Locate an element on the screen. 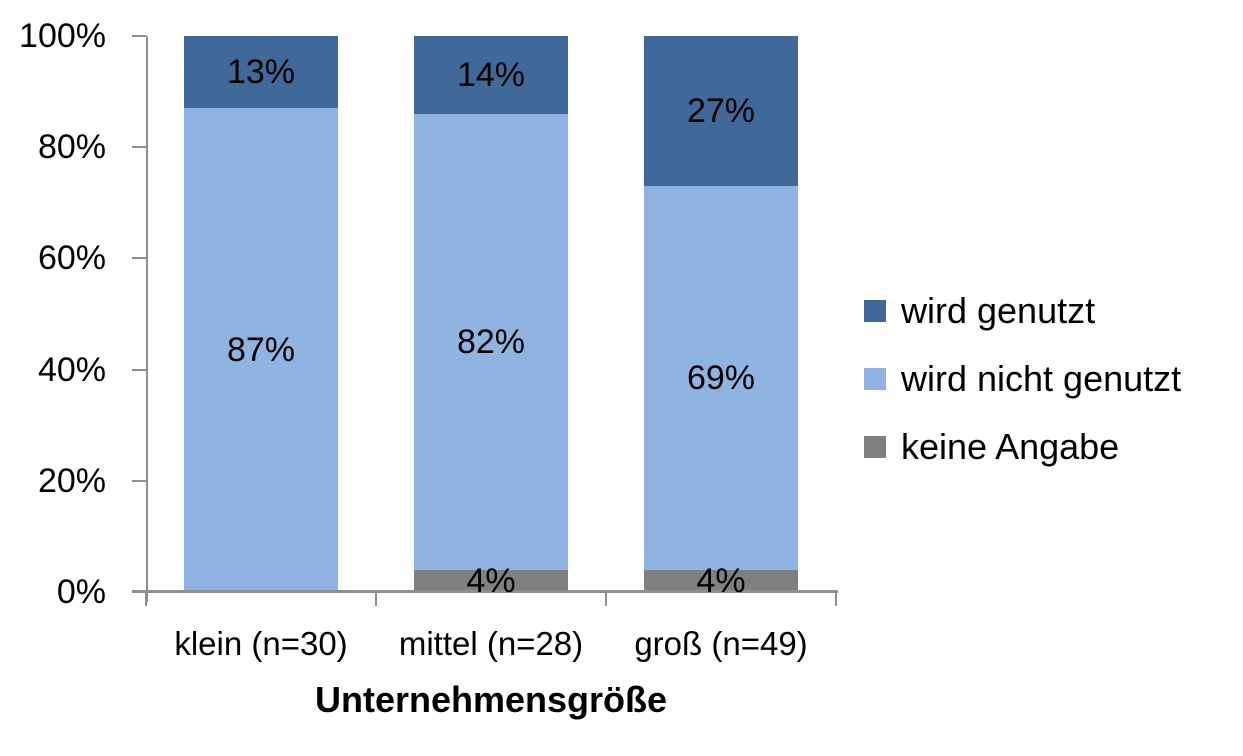 Image resolution: width=1243 pixels, height=756 pixels. segment-label: 13% is located at coordinates (261, 72).